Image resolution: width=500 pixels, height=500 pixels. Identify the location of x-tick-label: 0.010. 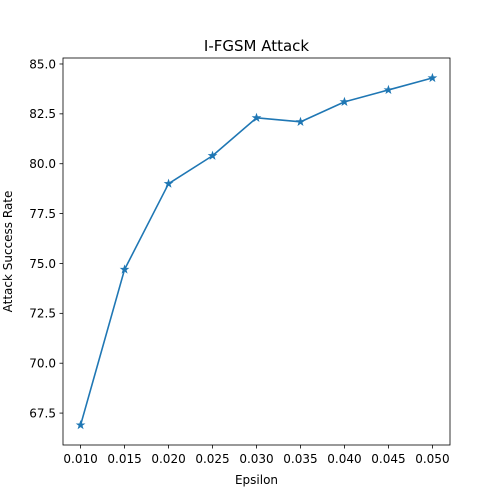
(80, 459).